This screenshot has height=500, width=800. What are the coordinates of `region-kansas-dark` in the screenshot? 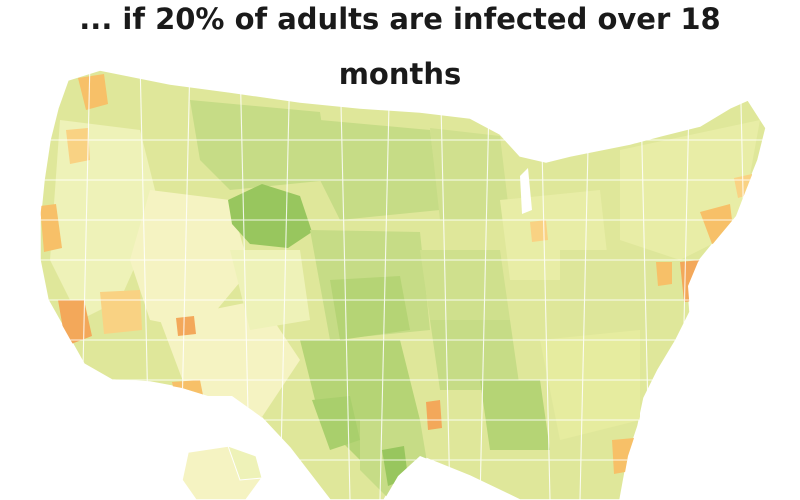 It's located at (370, 308).